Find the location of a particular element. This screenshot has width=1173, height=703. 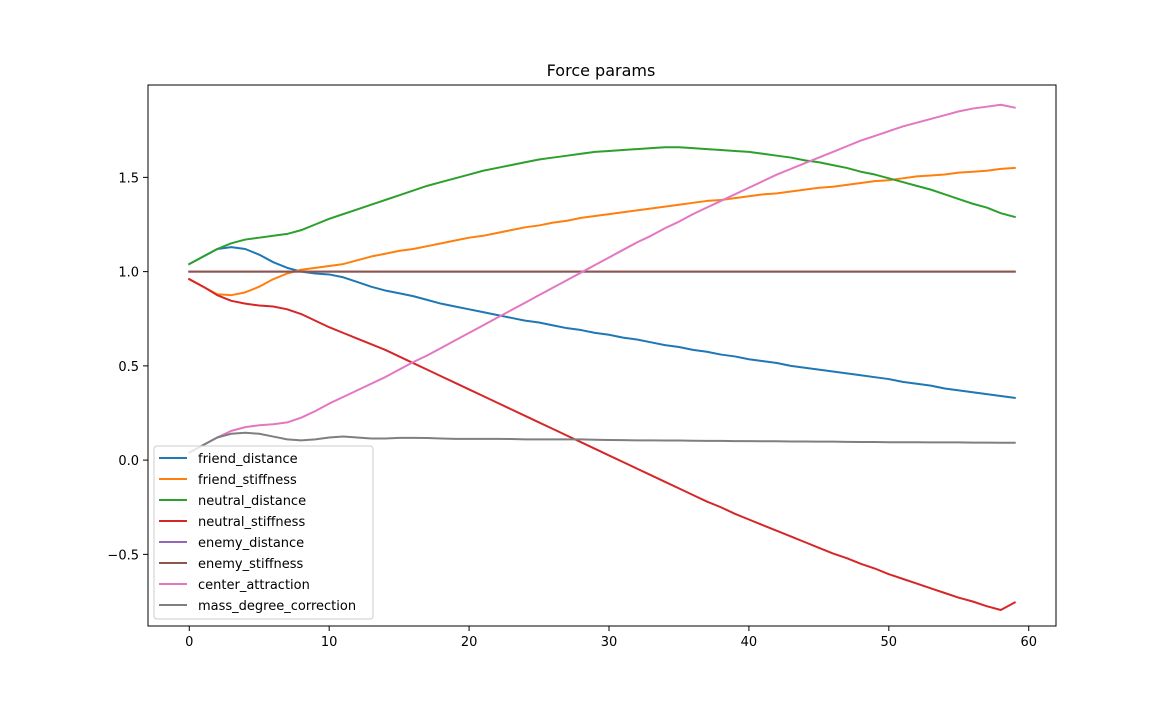

legend-label-neutral_distance: neutral_distance is located at coordinates (252, 501).